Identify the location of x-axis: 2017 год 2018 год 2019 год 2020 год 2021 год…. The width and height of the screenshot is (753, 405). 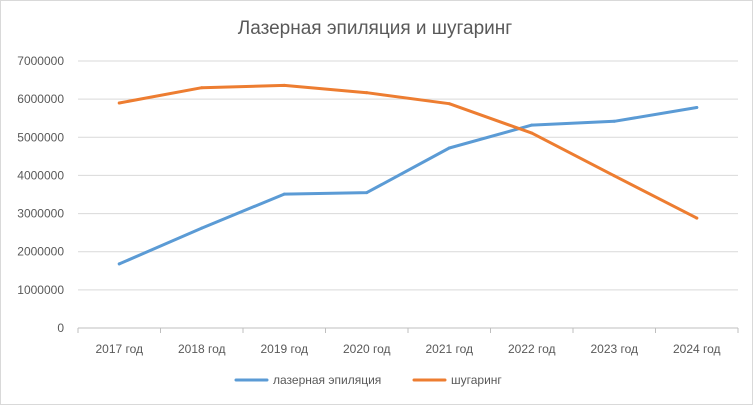
(408, 341).